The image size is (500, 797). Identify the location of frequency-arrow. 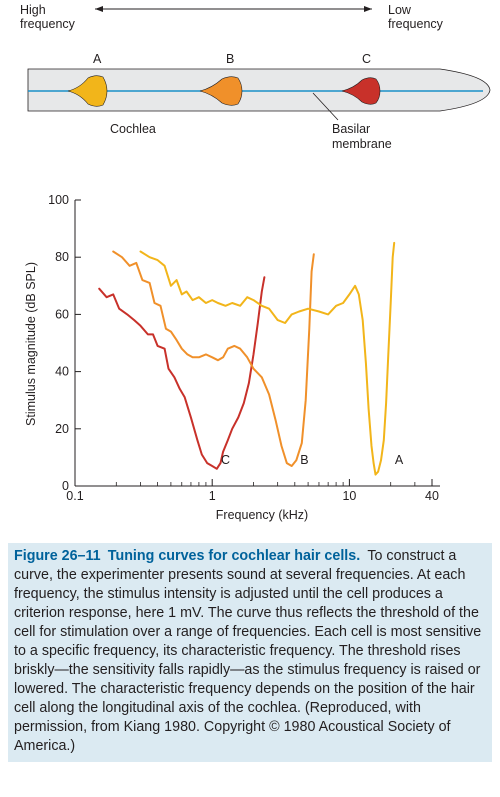
(233, 9).